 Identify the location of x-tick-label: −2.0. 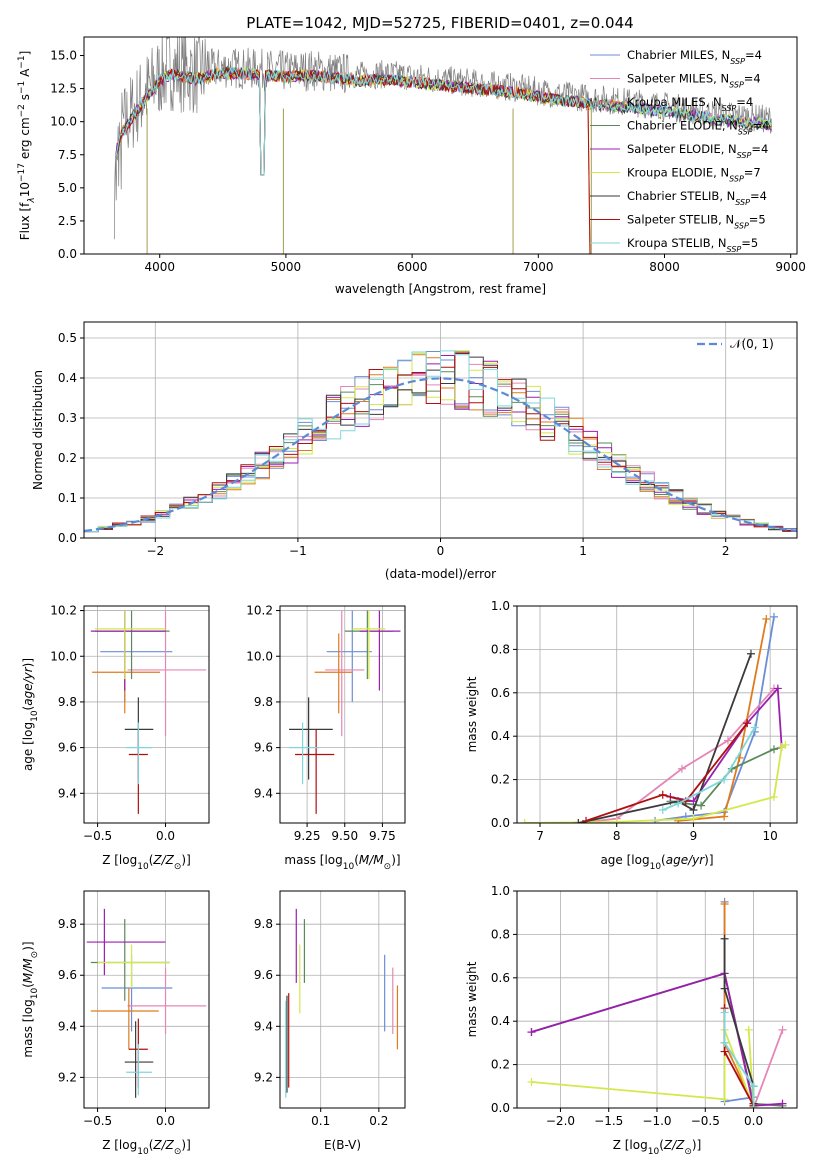
(560, 1121).